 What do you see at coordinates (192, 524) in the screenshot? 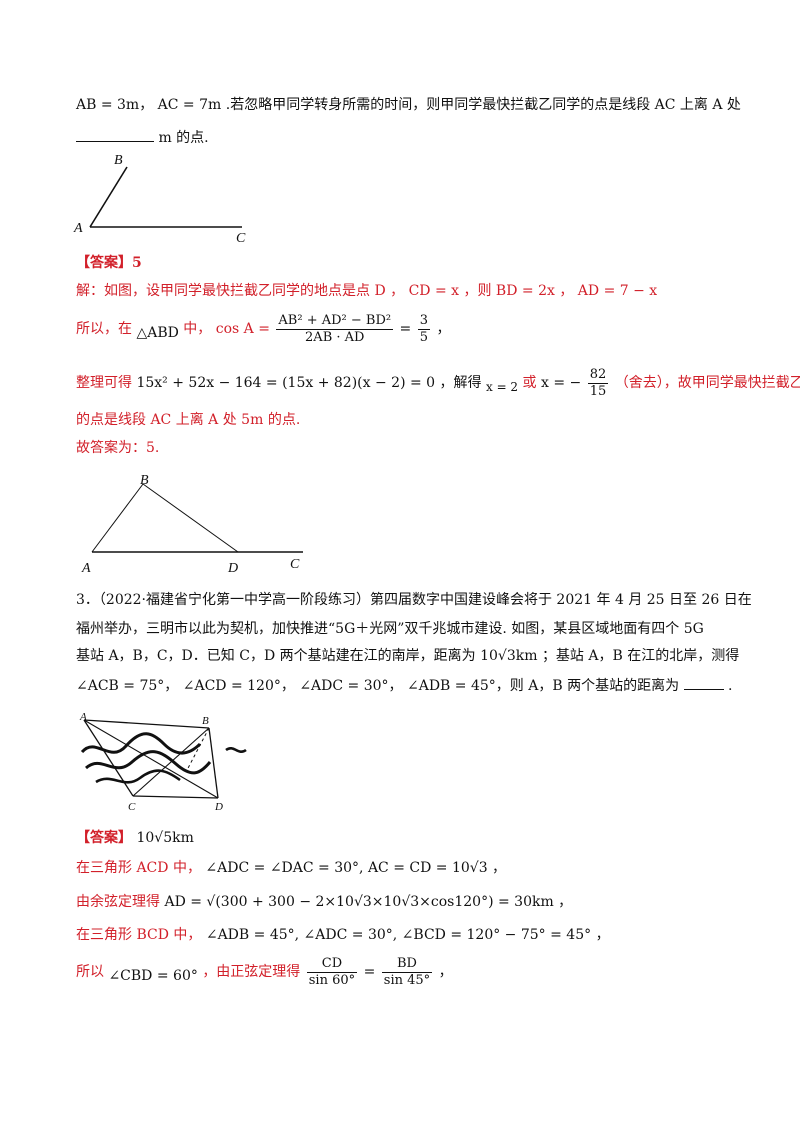
I see `figure-triangle-abd: B A D C` at bounding box center [192, 524].